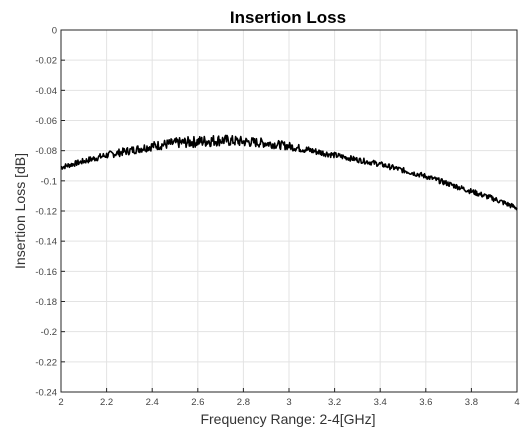  Describe the element at coordinates (46, 151) in the screenshot. I see `y-tick-label: -0.08` at that location.